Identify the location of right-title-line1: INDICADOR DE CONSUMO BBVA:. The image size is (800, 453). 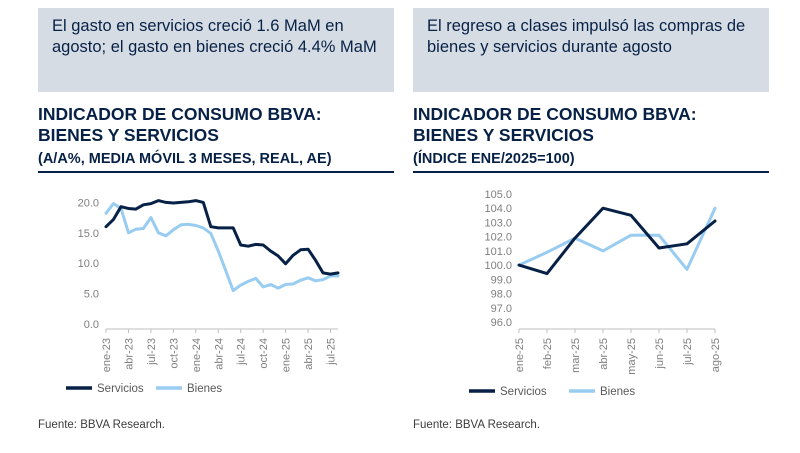
(555, 114).